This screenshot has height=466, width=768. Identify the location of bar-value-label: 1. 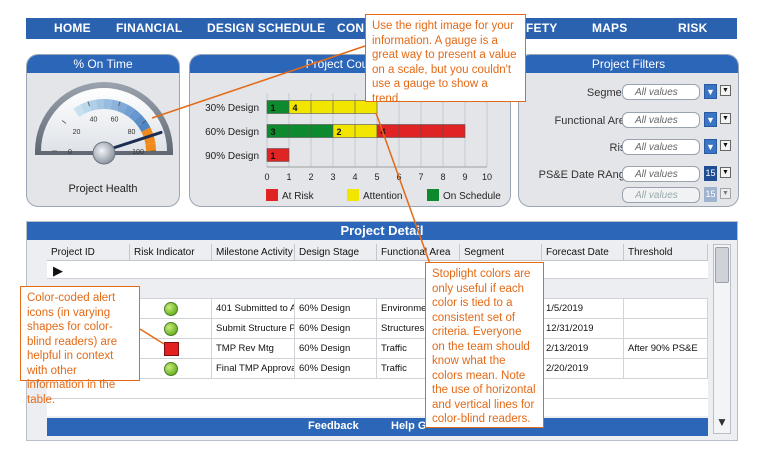
(272, 156).